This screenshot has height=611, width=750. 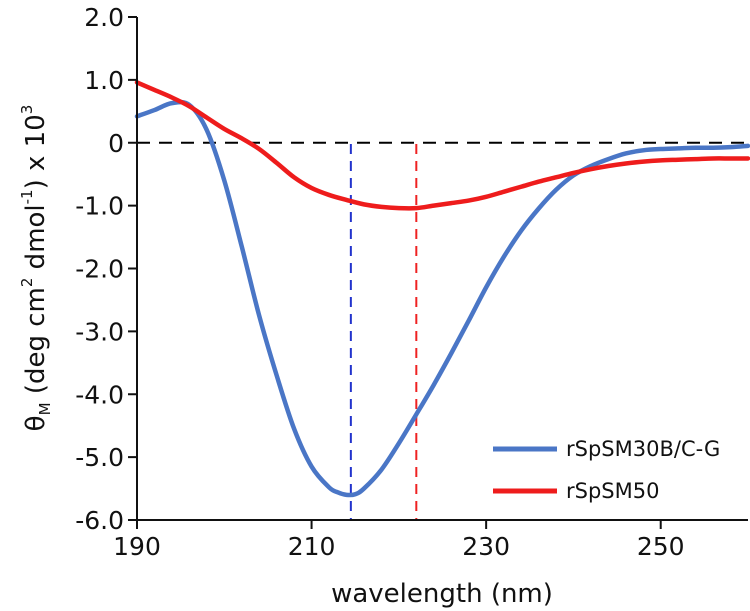 I want to click on y-tick-label: -4.0, so click(x=99, y=394).